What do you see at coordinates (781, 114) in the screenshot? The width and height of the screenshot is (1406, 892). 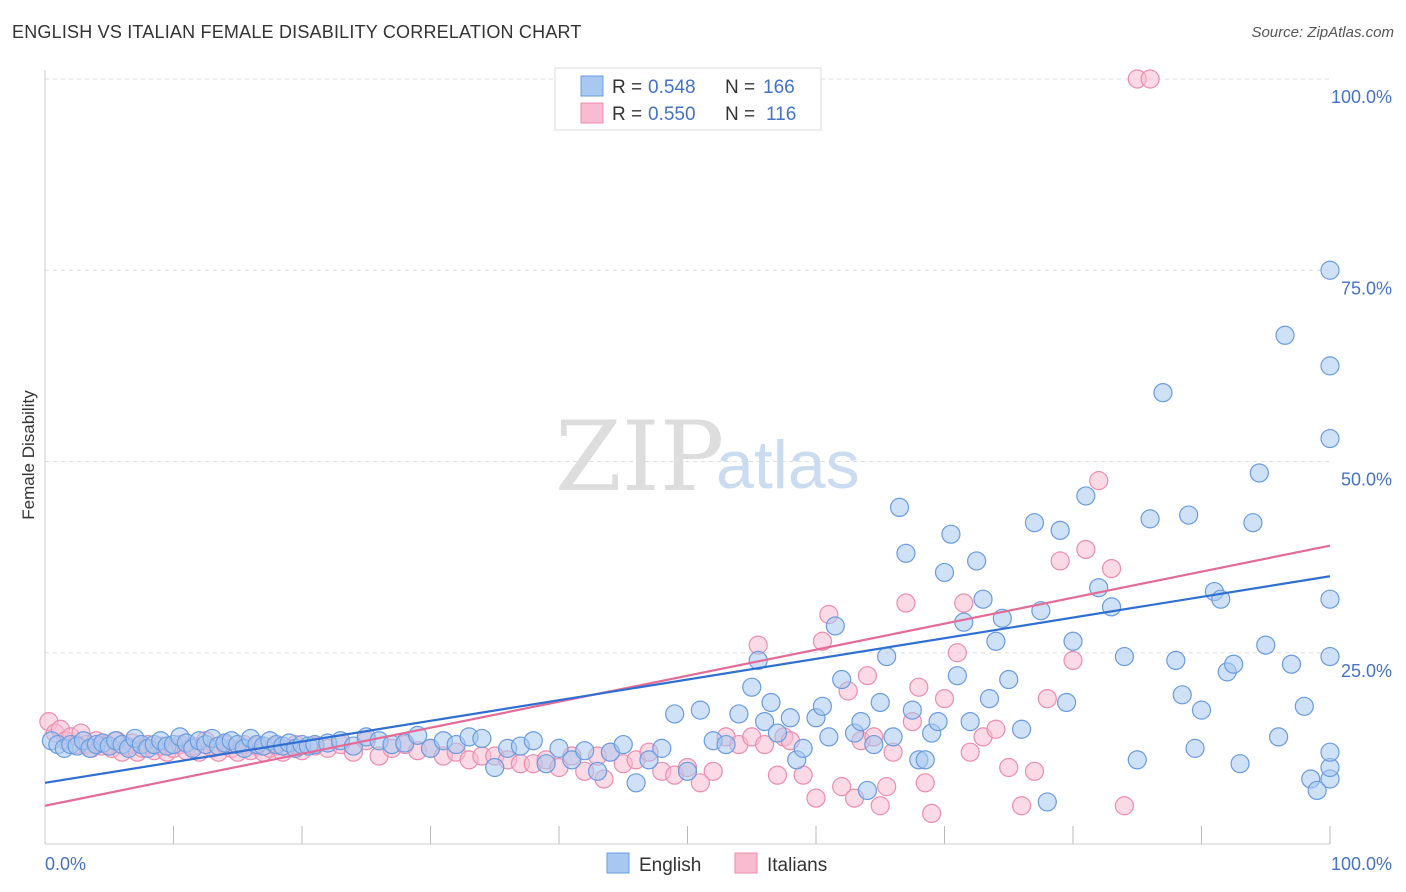 I see `legend-n-value-italians: 116` at bounding box center [781, 114].